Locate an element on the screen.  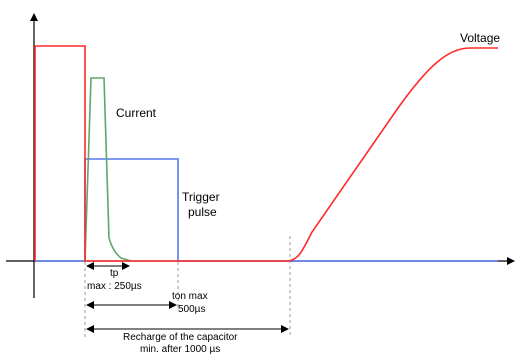
tp-label: tp is located at coordinates (114, 273).